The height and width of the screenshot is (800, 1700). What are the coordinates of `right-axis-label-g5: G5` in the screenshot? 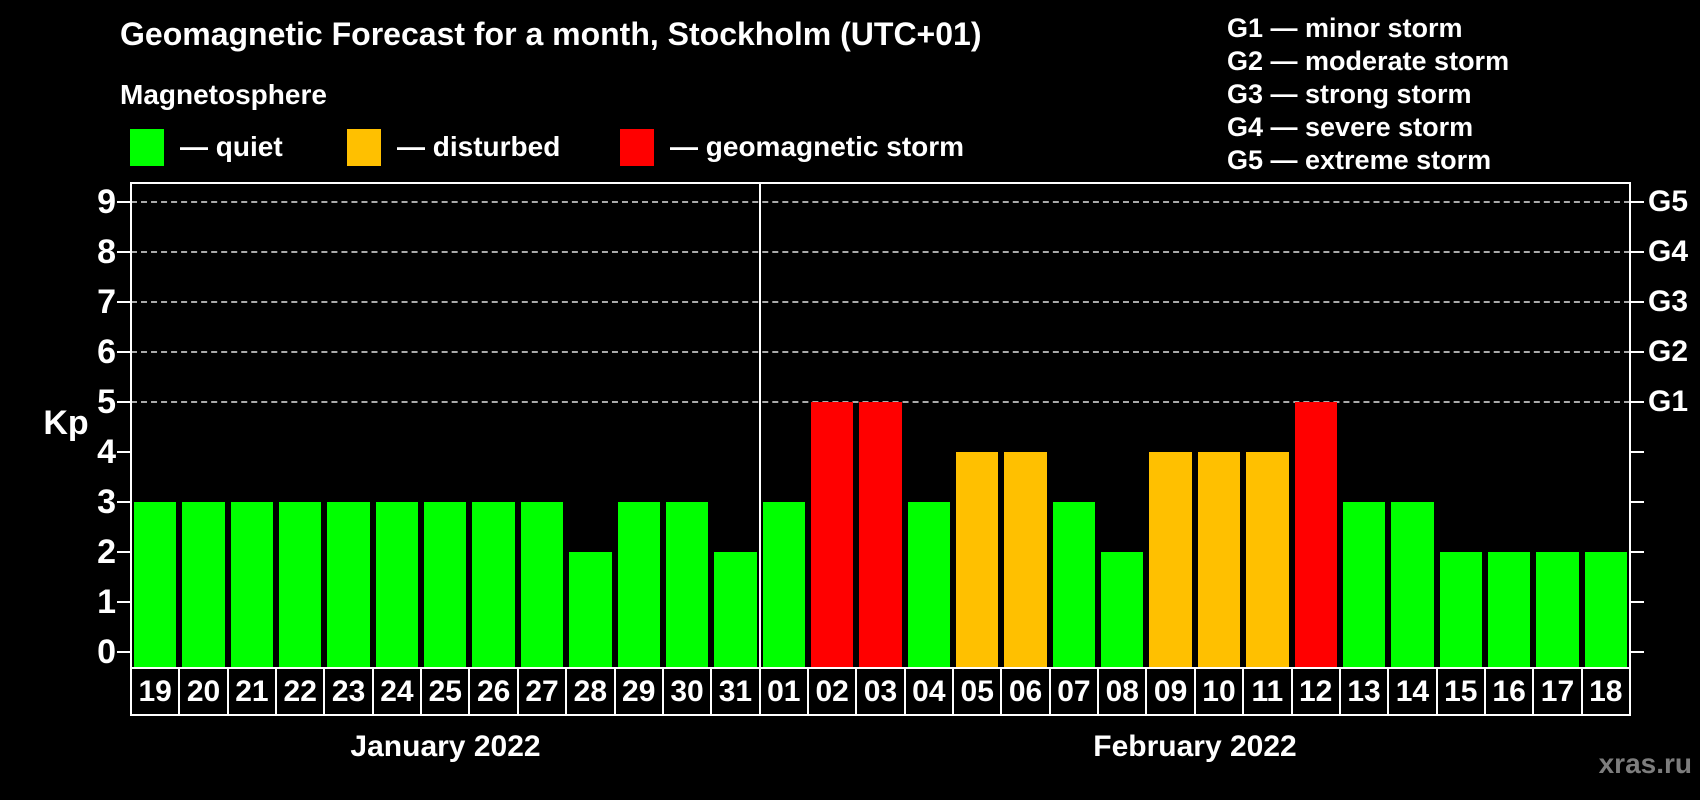 It's located at (1668, 201).